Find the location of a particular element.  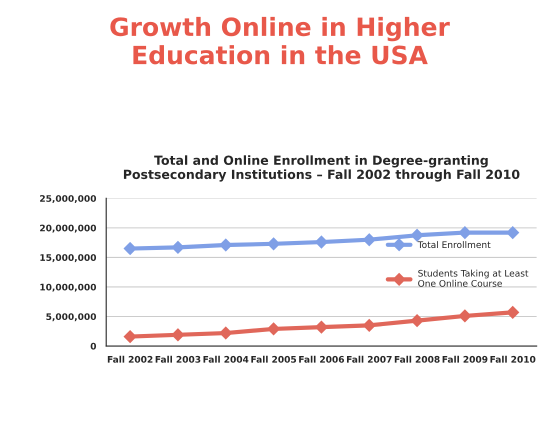

y-tick-label: 5,000,000 is located at coordinates (71, 317).